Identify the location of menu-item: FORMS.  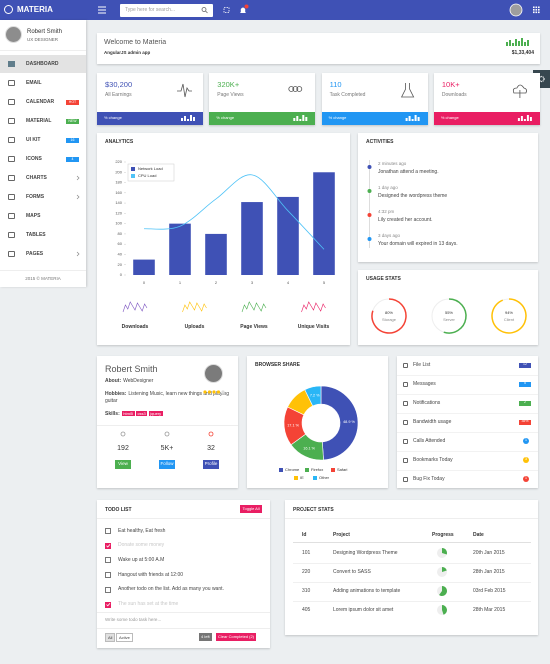
(35, 197).